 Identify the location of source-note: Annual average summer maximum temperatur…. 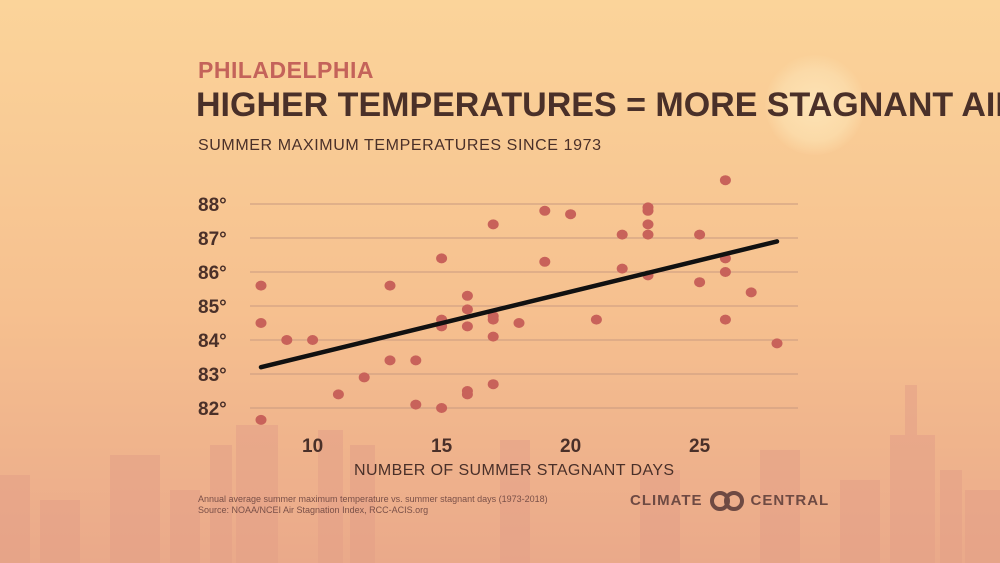
(373, 505).